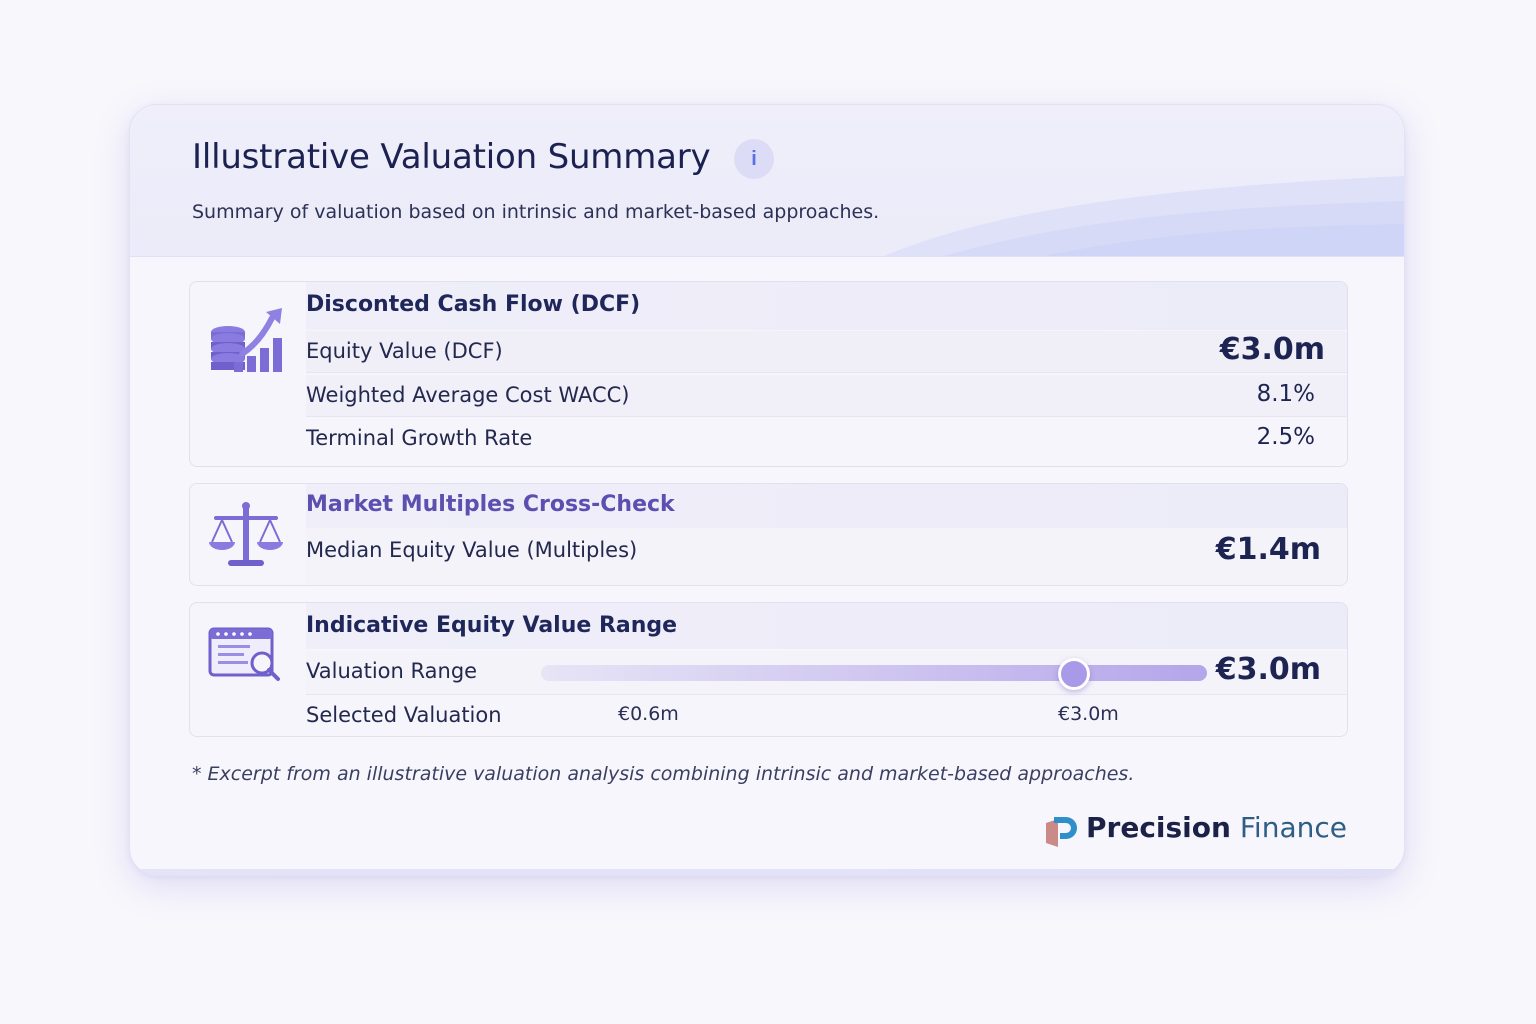 The image size is (1536, 1024). Describe the element at coordinates (1144, 216) in the screenshot. I see `header-wave-decoration` at that location.